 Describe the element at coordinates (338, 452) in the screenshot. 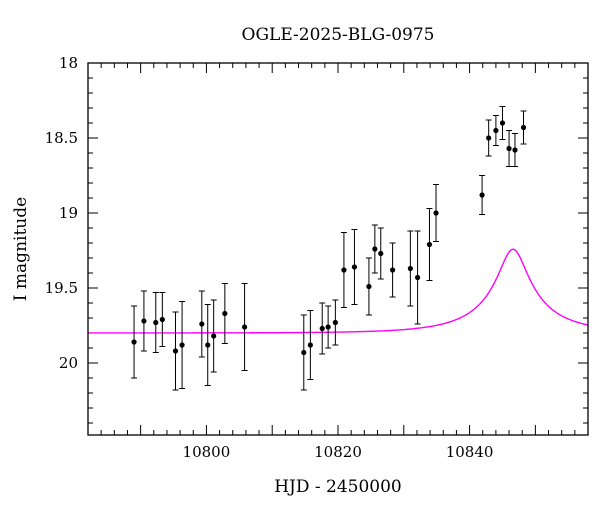

I see `x-tick-label: 10820` at that location.